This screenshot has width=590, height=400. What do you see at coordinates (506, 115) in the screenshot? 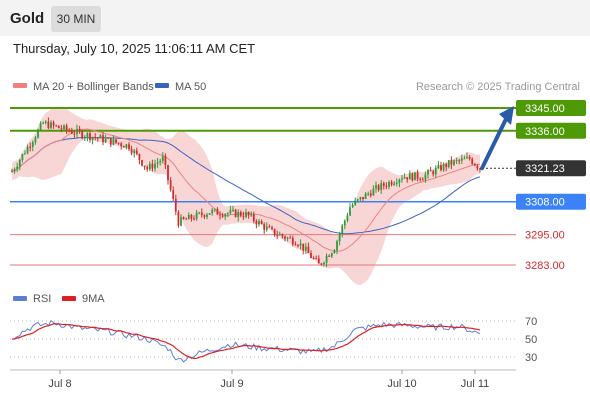
I see `forecast-arrow-head` at bounding box center [506, 115].